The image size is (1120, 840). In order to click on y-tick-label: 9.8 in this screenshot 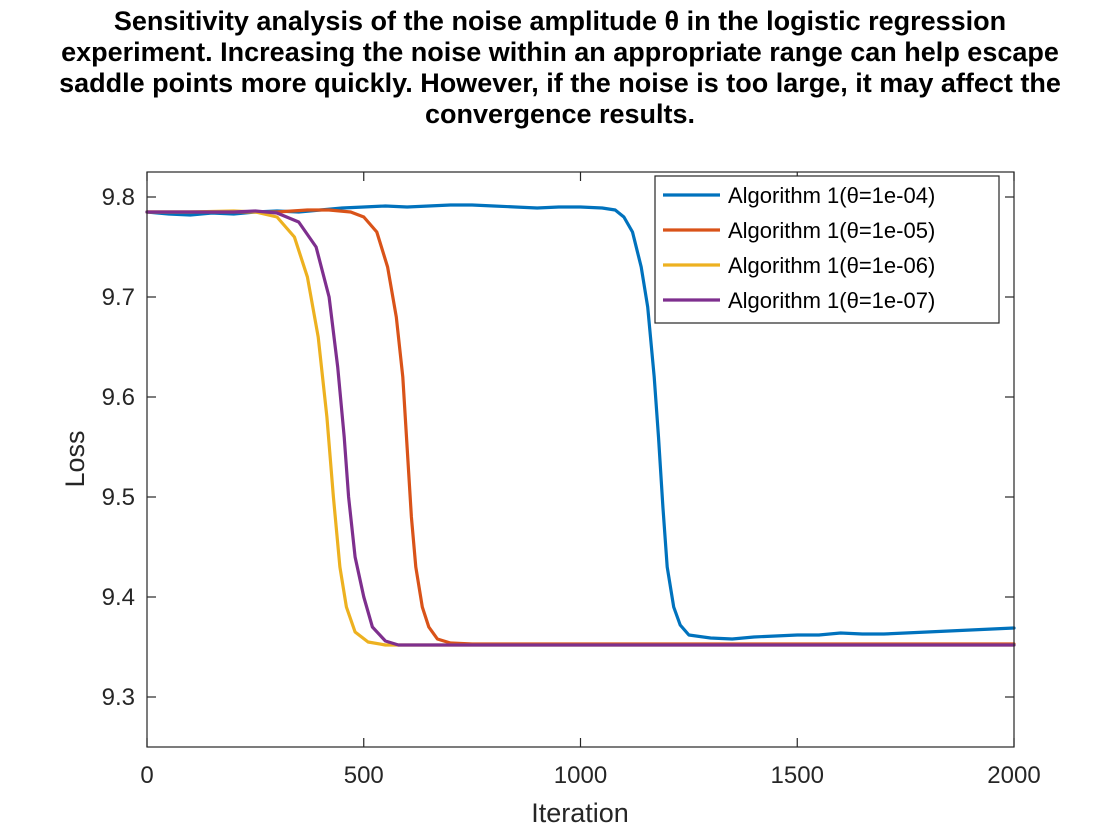, I will do `click(118, 197)`.